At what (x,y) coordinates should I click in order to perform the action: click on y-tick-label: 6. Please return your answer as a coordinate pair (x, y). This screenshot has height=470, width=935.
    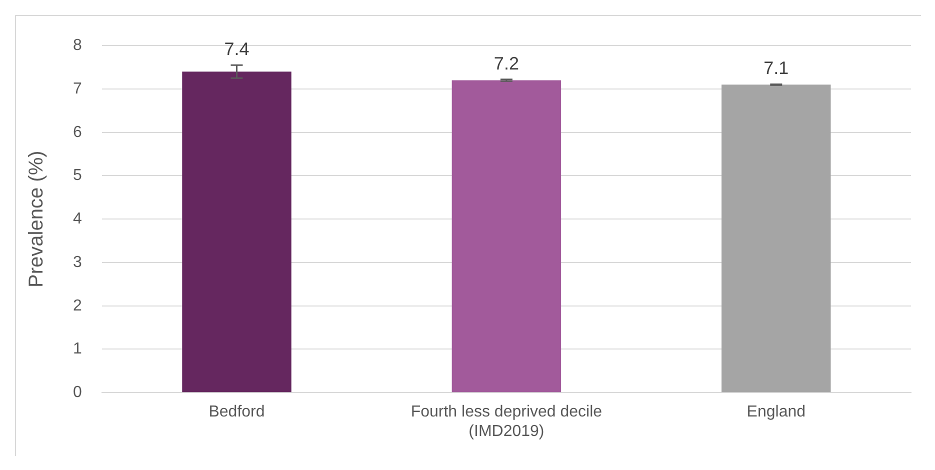
    Looking at the image, I should click on (77, 132).